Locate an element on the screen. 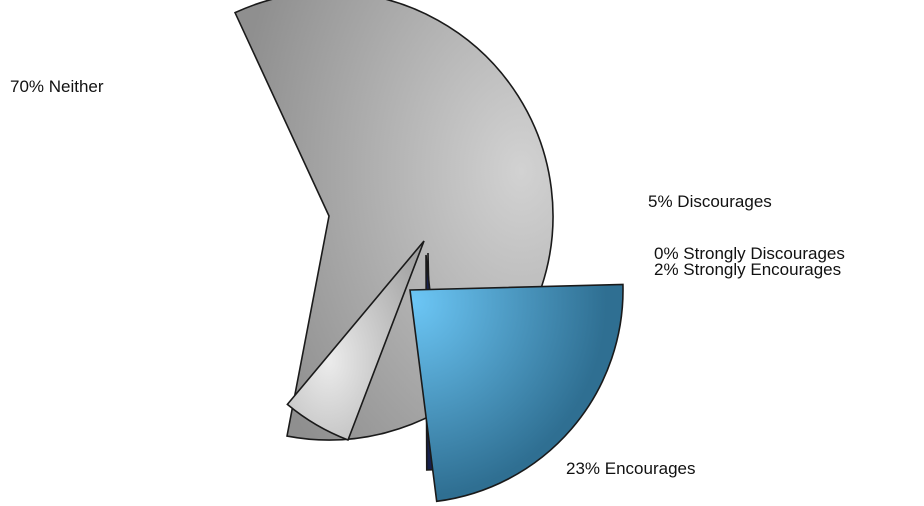  label-strongly-encourages: 2% Strongly Encourages is located at coordinates (747, 269).